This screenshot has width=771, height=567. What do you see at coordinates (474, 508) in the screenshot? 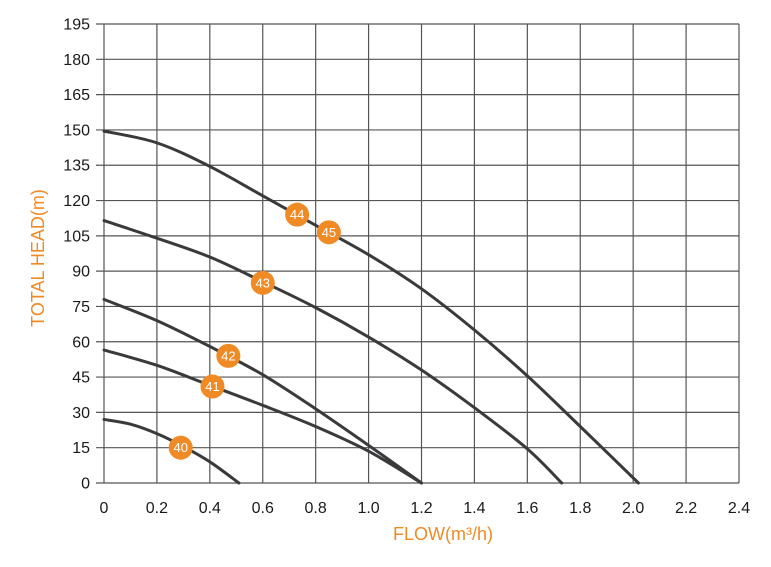
I see `x-tick-label: 1.4` at bounding box center [474, 508].